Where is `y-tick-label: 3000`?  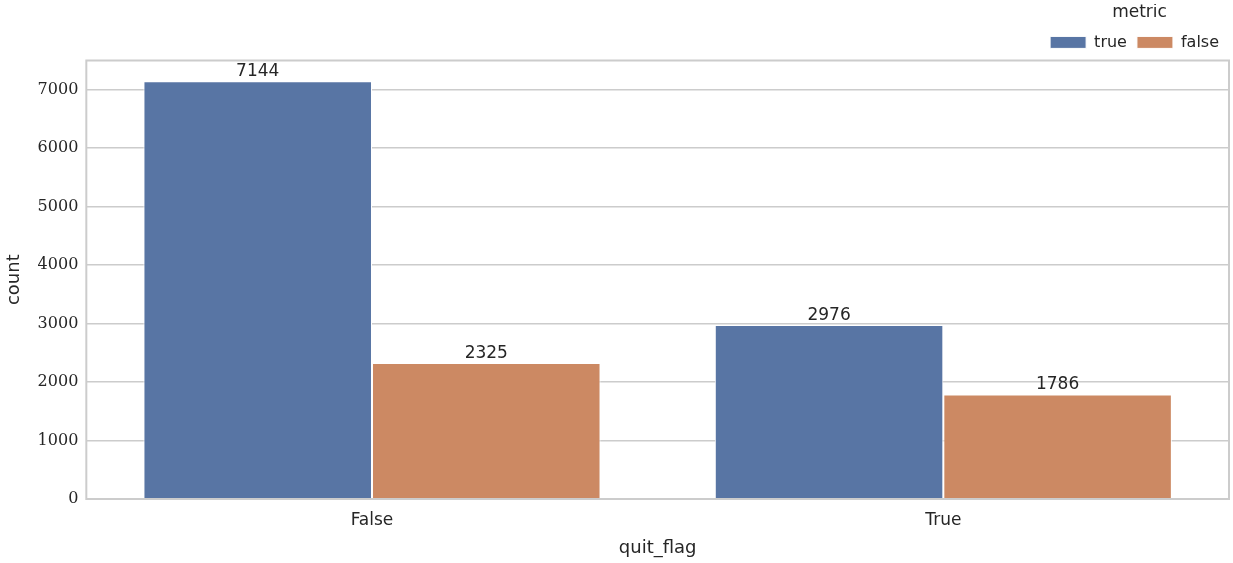
y-tick-label: 3000 is located at coordinates (58, 322).